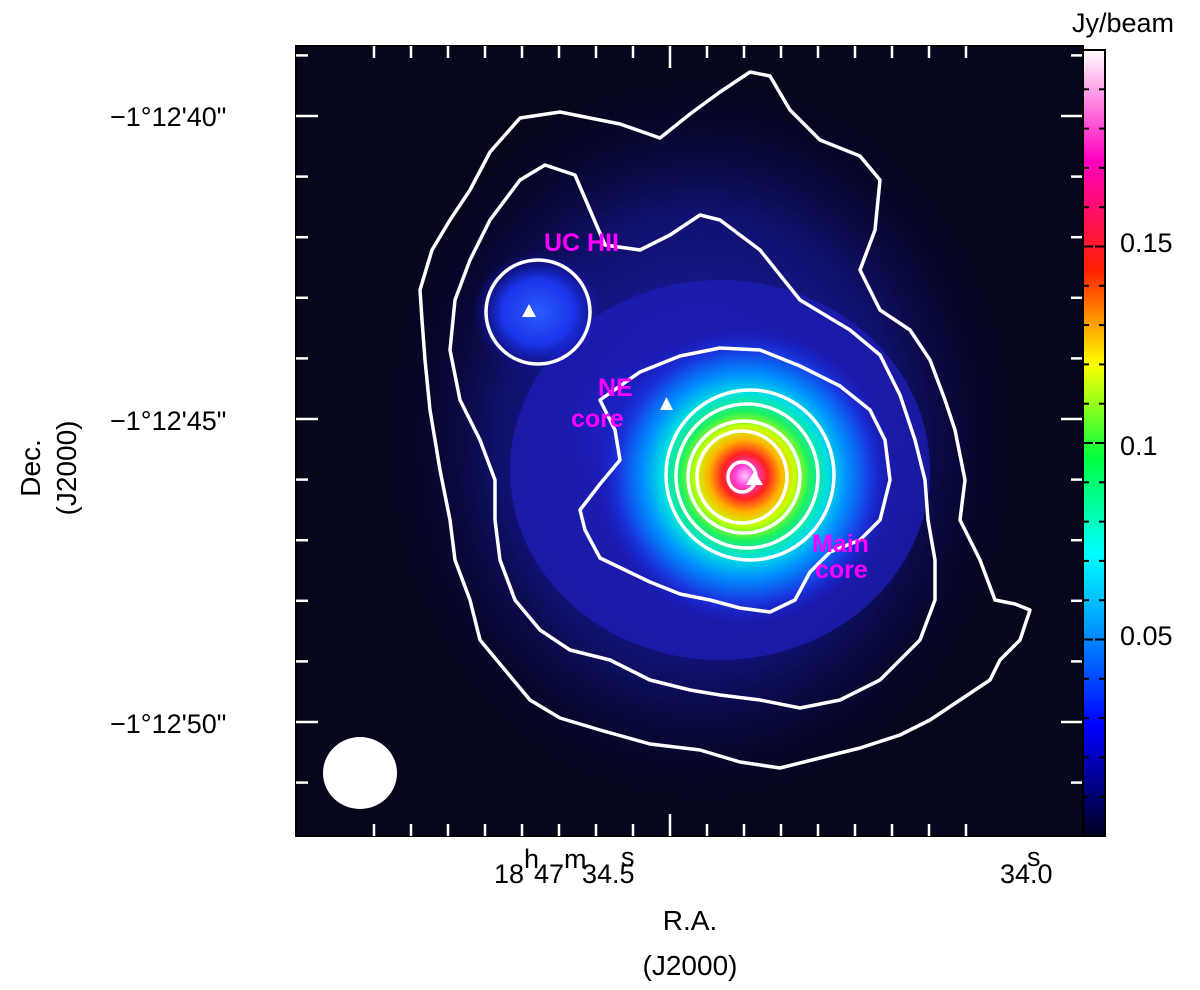  Describe the element at coordinates (615, 388) in the screenshot. I see `annotation-ne: NE` at that location.